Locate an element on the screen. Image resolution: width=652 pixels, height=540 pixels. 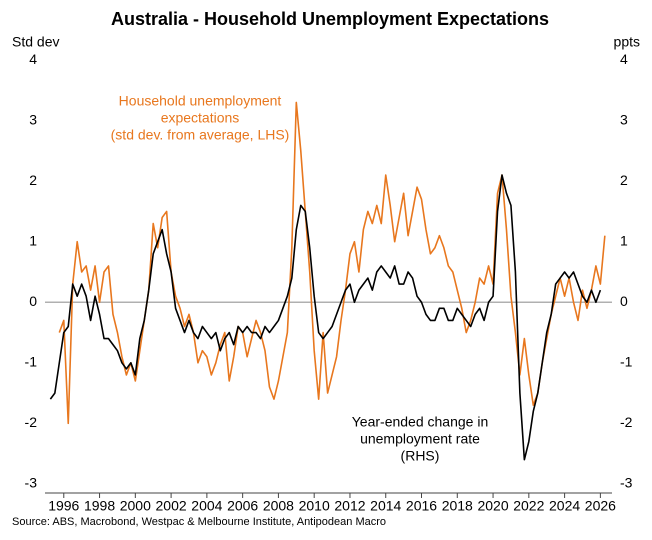
y-tick-label: 4 is located at coordinates (33, 59).